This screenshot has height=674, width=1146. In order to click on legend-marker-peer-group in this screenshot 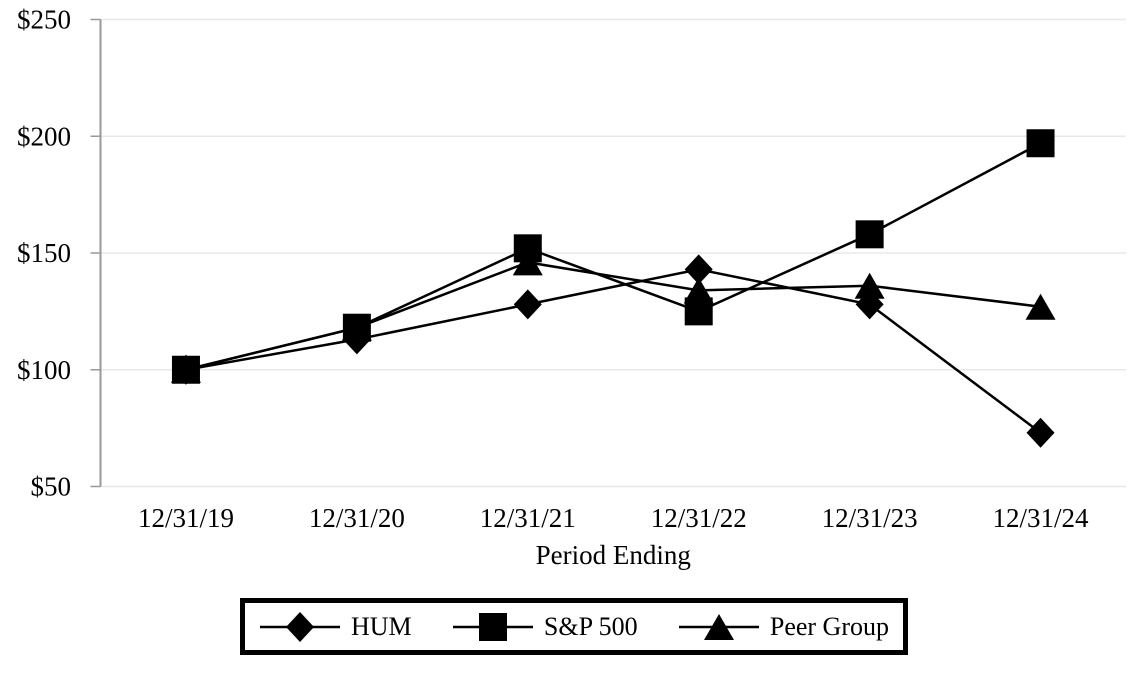, I will do `click(718, 626)`.